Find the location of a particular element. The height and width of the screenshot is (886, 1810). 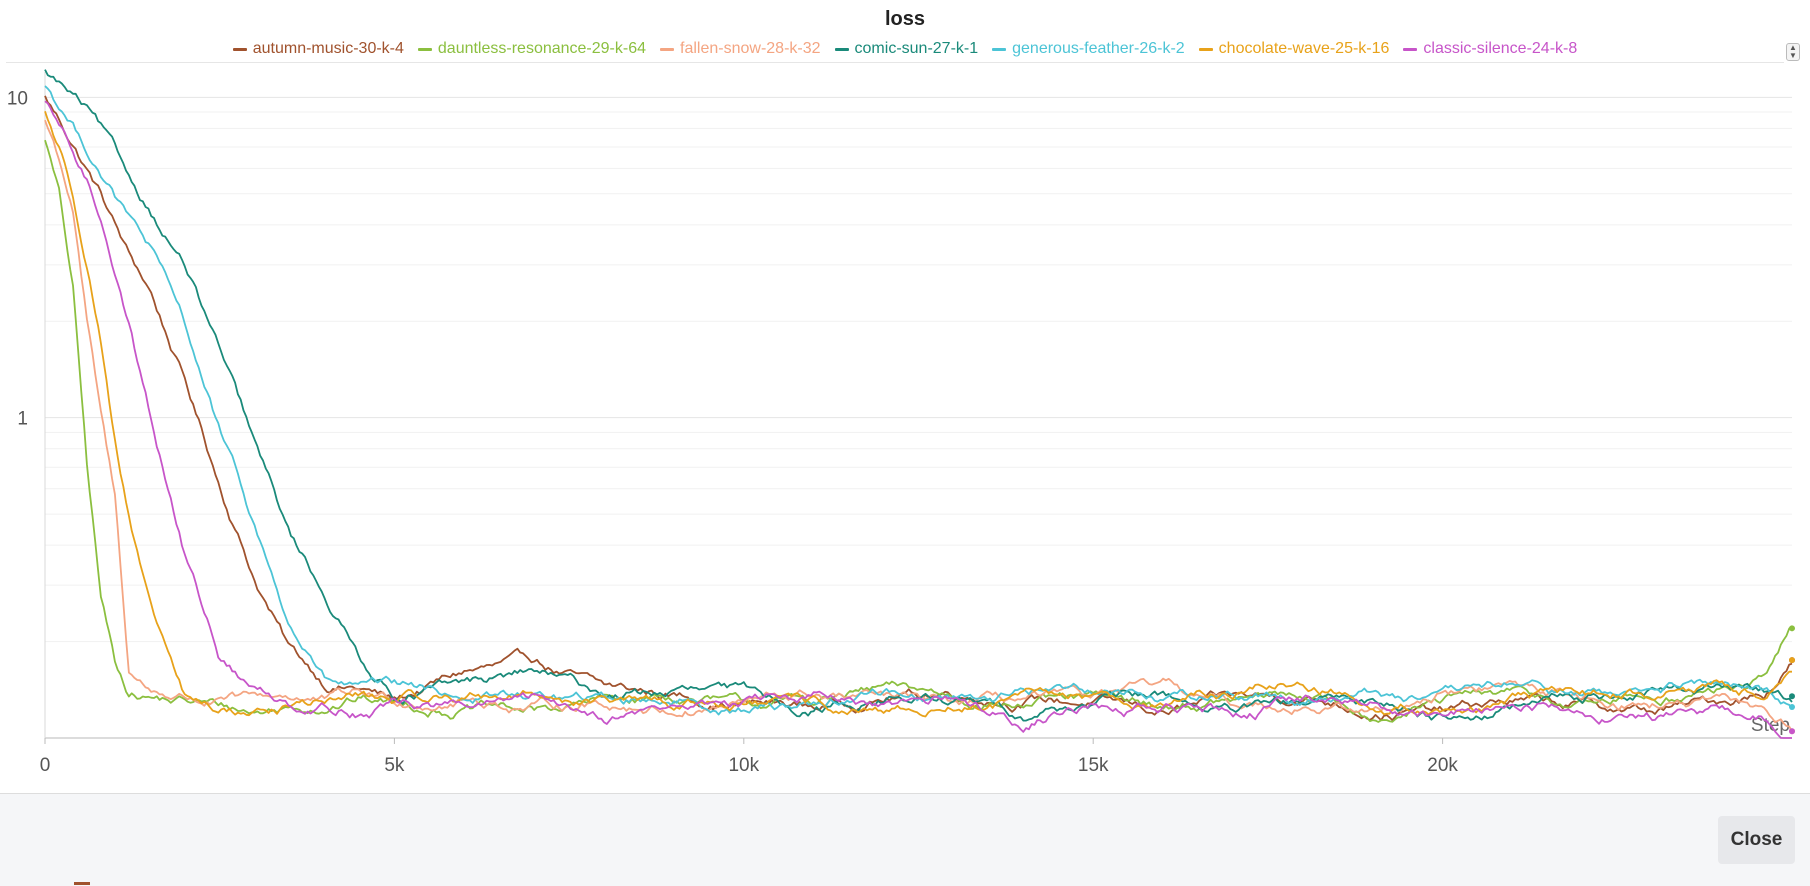

legend-swatch-peek is located at coordinates (82, 883).